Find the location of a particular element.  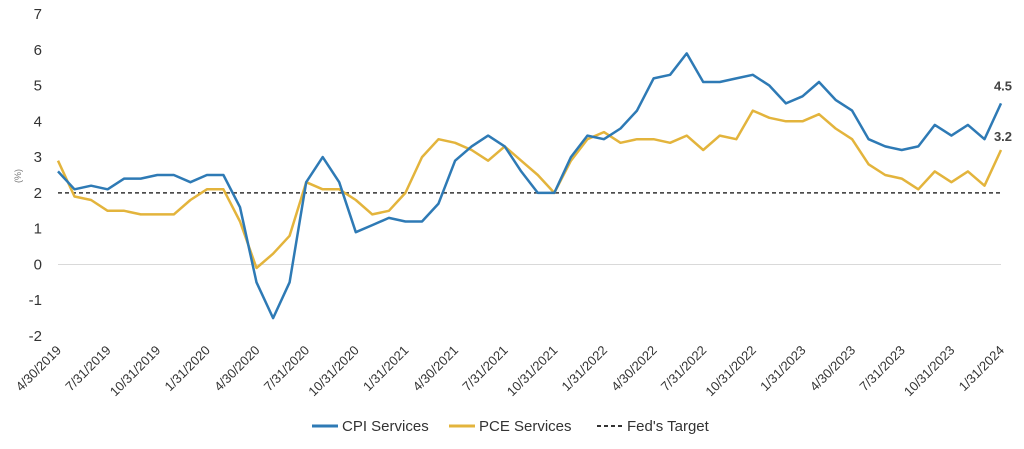

x-tick-label: 7/31/2023 is located at coordinates (882, 369).